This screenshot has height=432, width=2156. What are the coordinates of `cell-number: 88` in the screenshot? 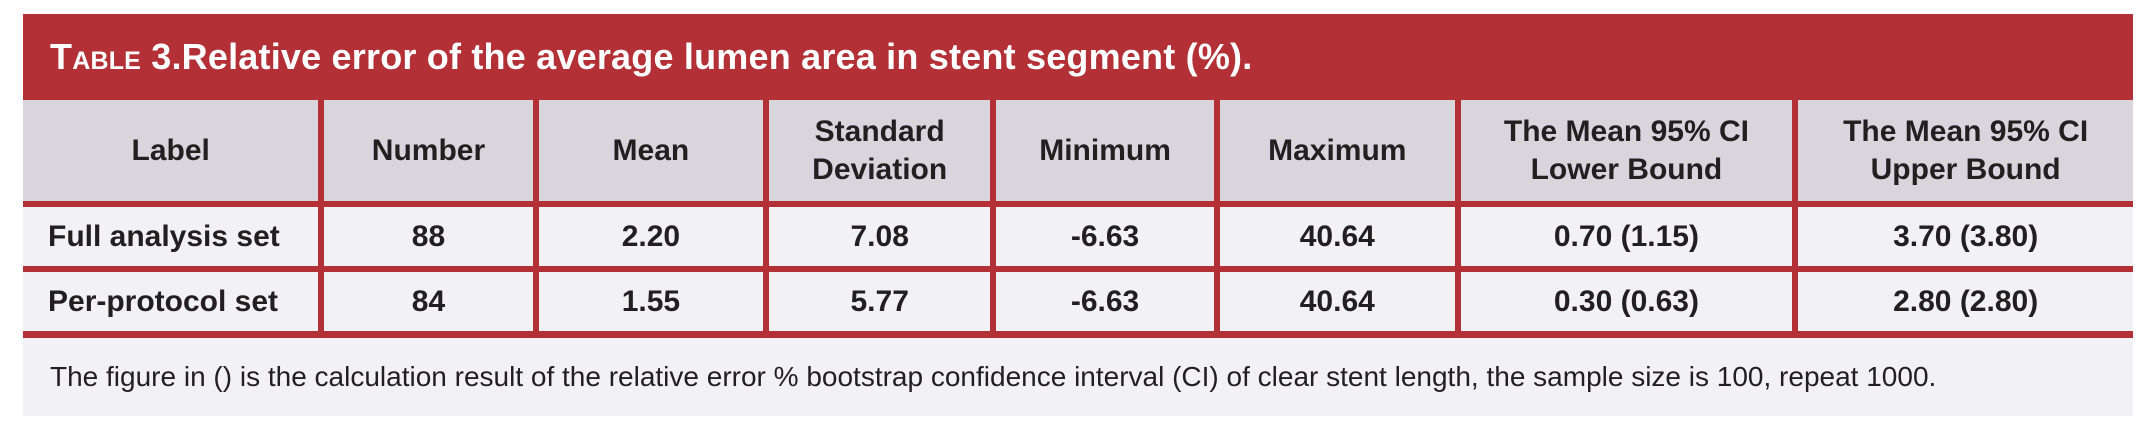 It's located at (428, 236).